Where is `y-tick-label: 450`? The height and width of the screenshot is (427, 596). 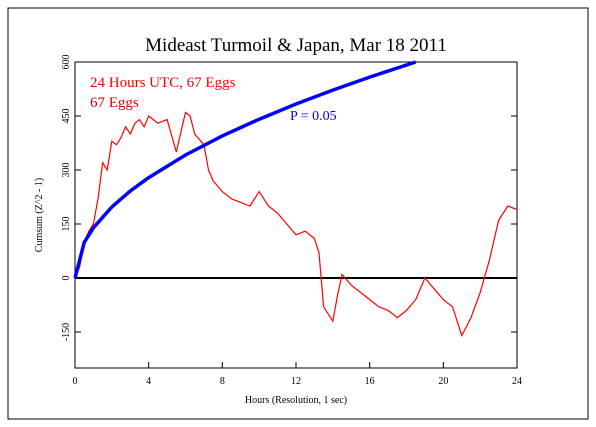 y-tick-label: 450 is located at coordinates (66, 116).